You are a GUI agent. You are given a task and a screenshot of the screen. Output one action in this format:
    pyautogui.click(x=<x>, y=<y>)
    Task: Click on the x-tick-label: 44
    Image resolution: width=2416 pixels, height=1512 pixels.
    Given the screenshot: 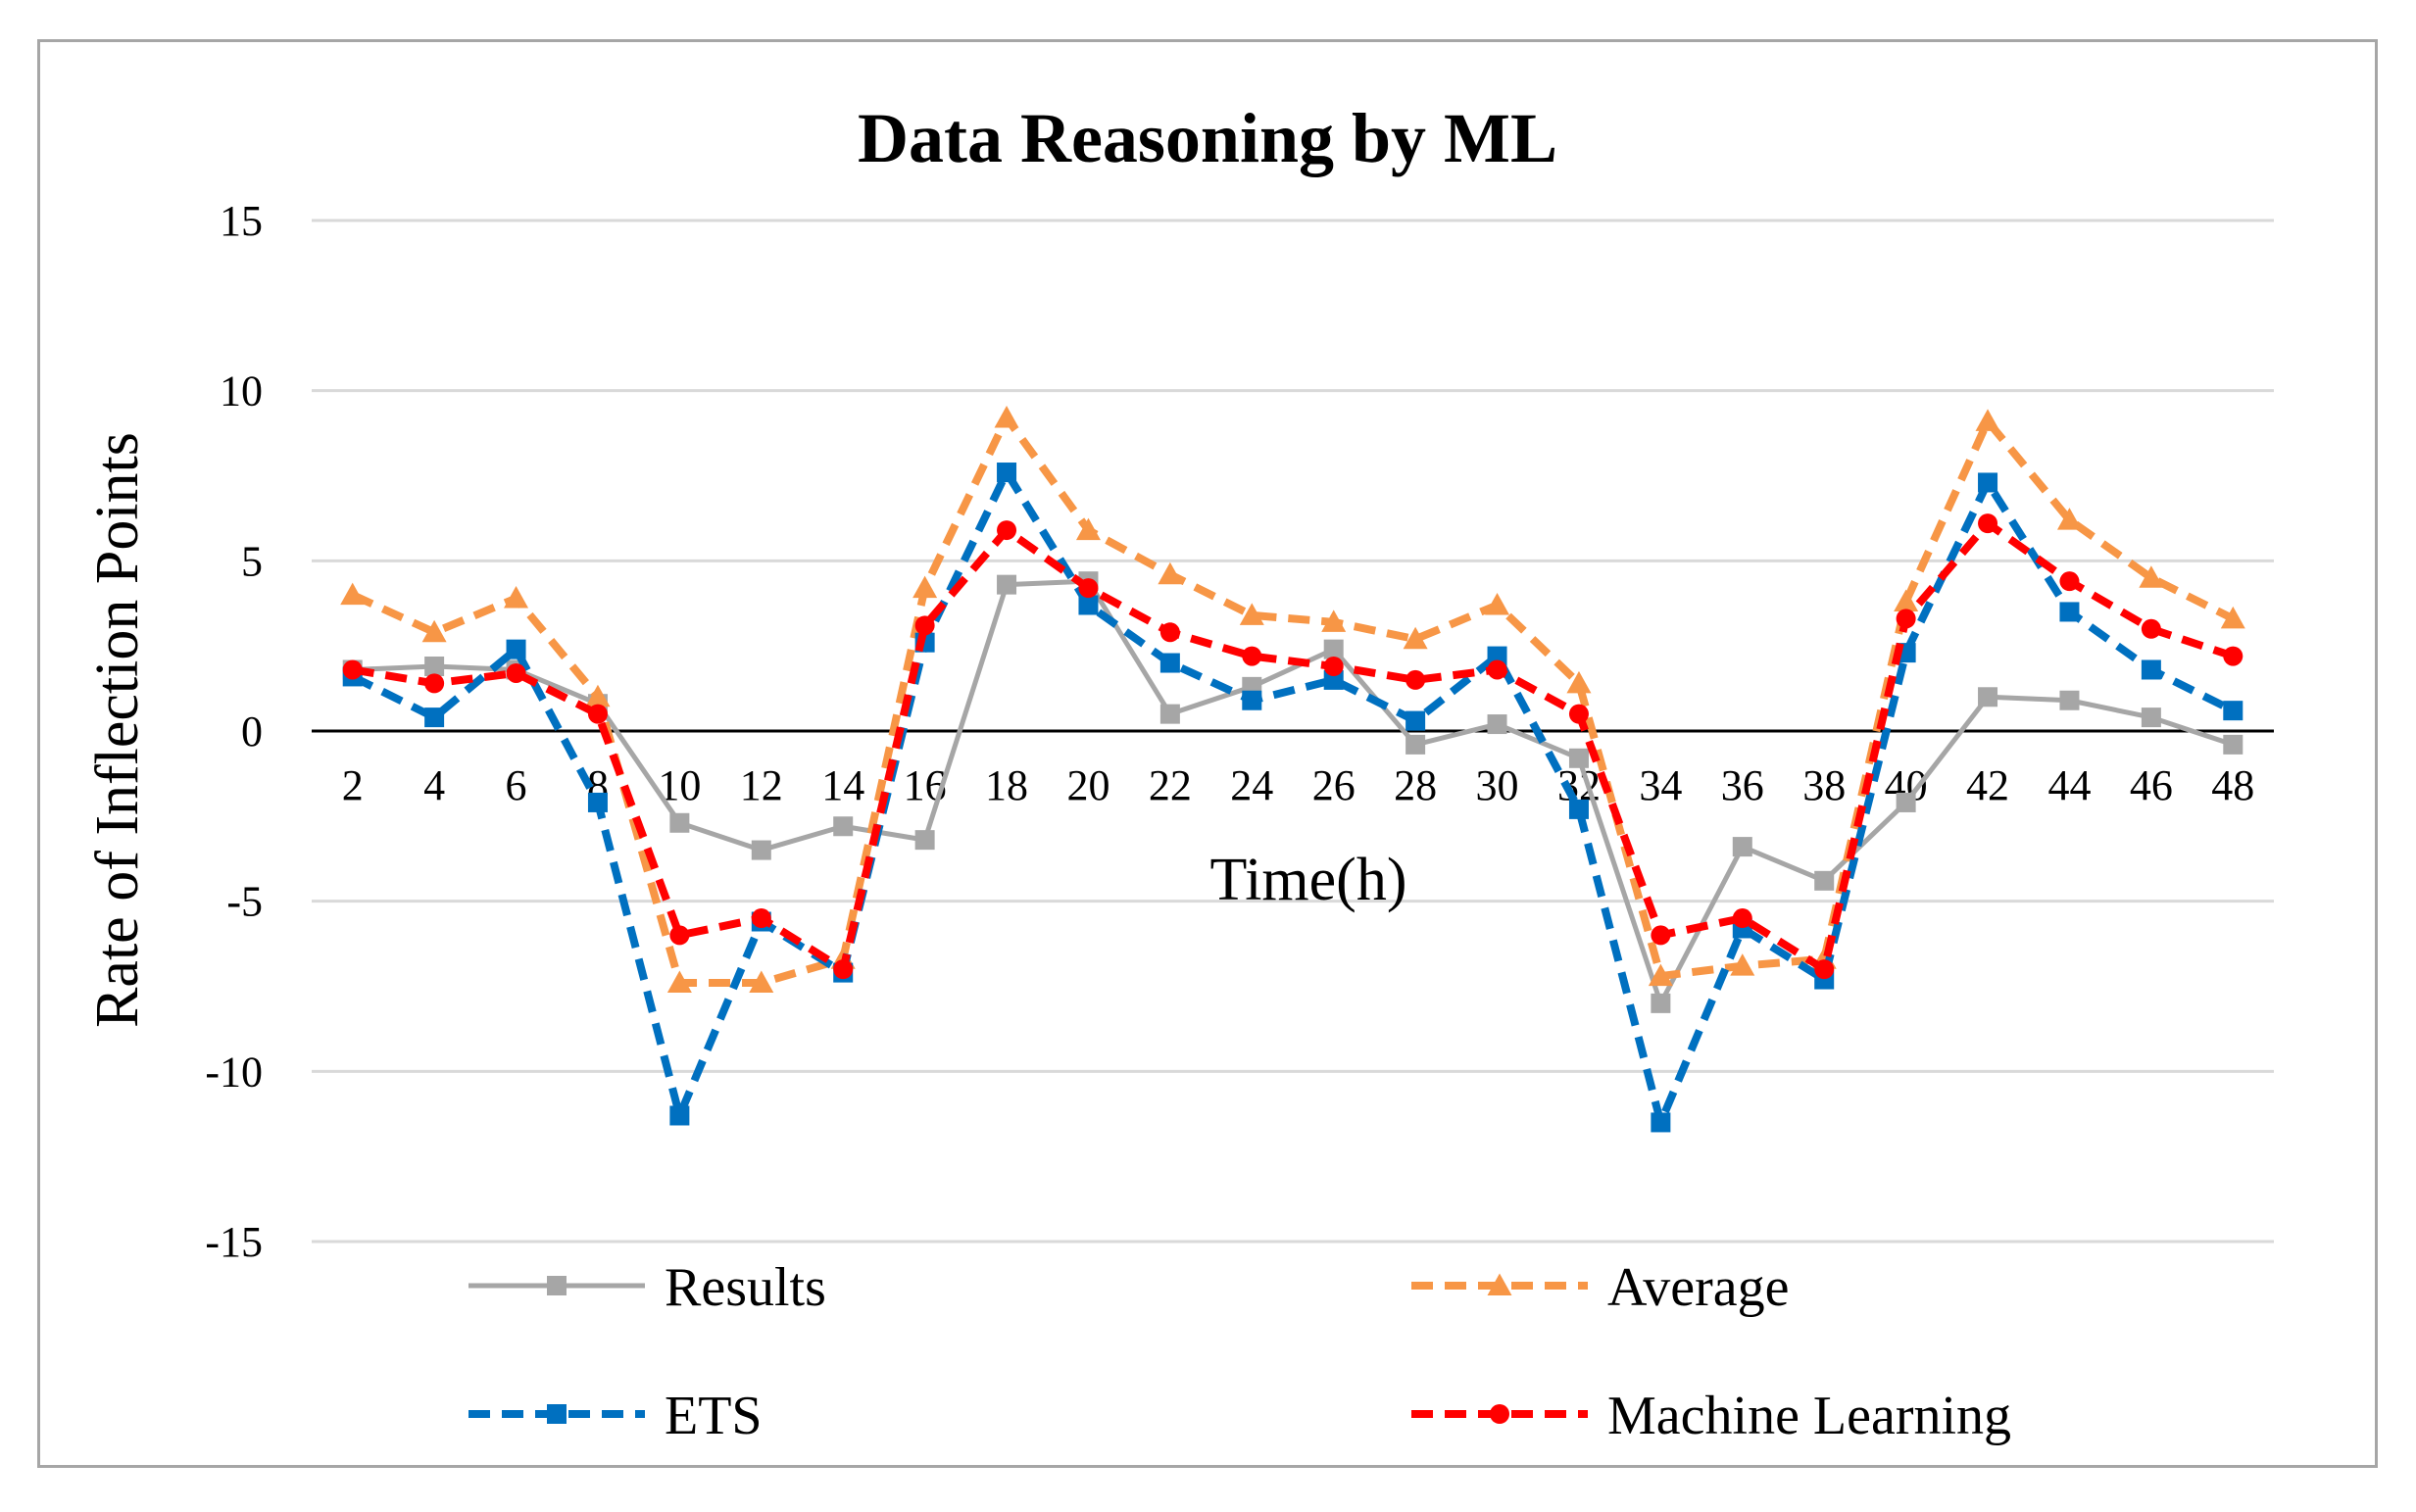 What is the action you would take?
    pyautogui.click(x=2069, y=785)
    